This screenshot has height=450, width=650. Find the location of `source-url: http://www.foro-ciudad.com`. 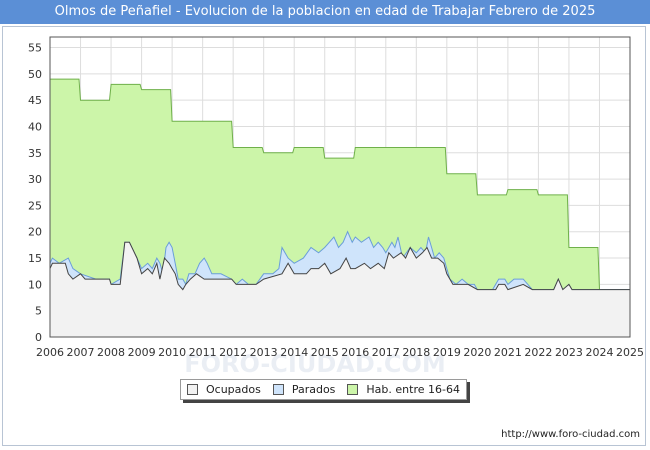

source-url: http://www.foro-ciudad.com is located at coordinates (570, 434).